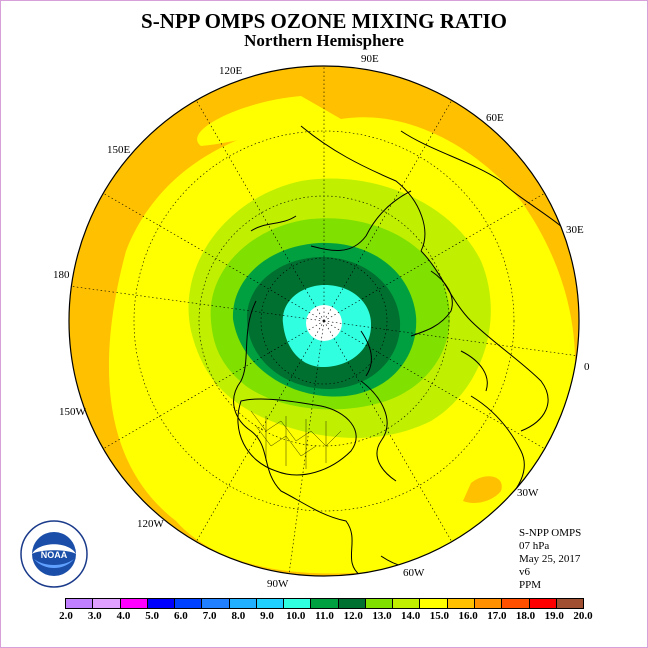 The height and width of the screenshot is (648, 648). I want to click on lon-label-180: 180, so click(61, 275).